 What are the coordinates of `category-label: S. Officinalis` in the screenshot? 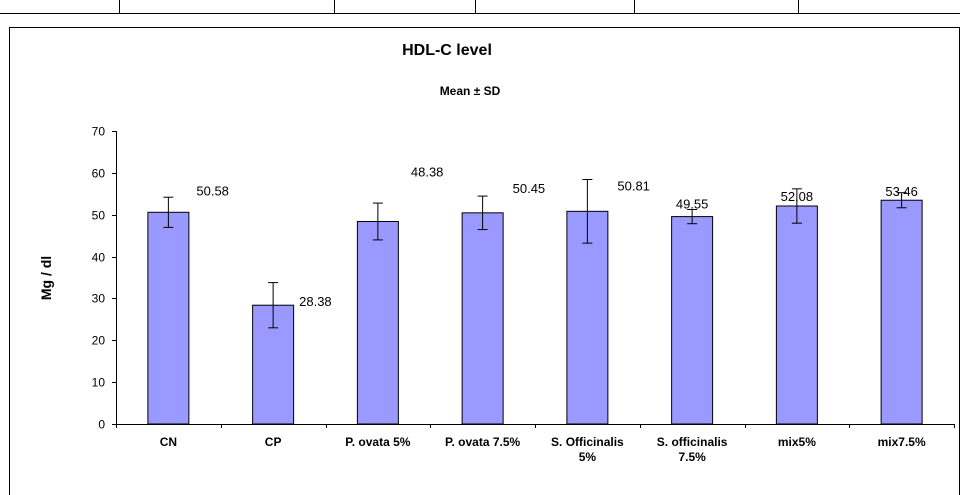 It's located at (587, 442).